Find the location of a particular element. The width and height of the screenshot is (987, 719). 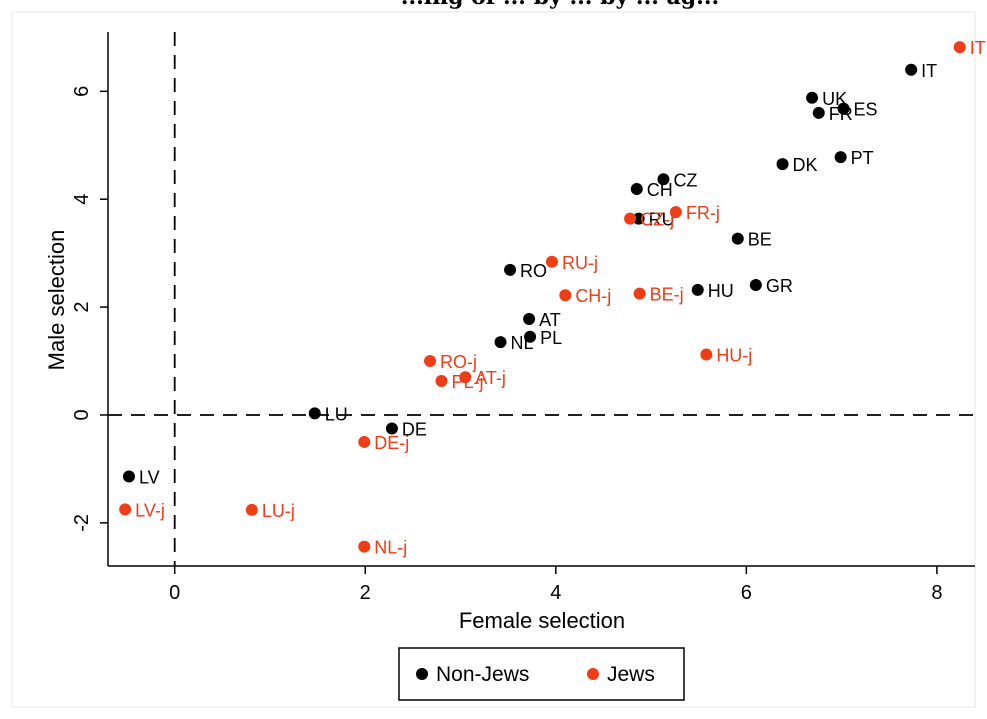

y-tick-label: -2 is located at coordinates (82, 523).